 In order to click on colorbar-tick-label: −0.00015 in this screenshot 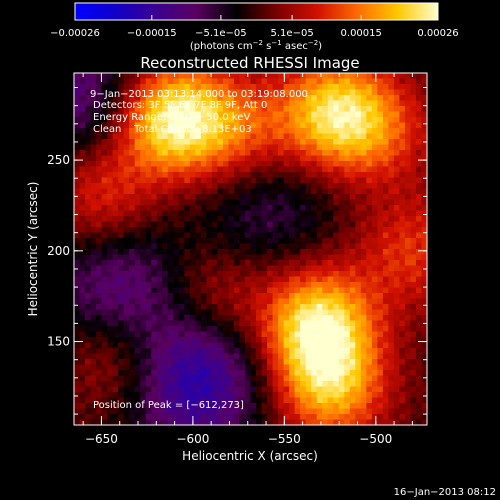, I will do `click(152, 33)`.